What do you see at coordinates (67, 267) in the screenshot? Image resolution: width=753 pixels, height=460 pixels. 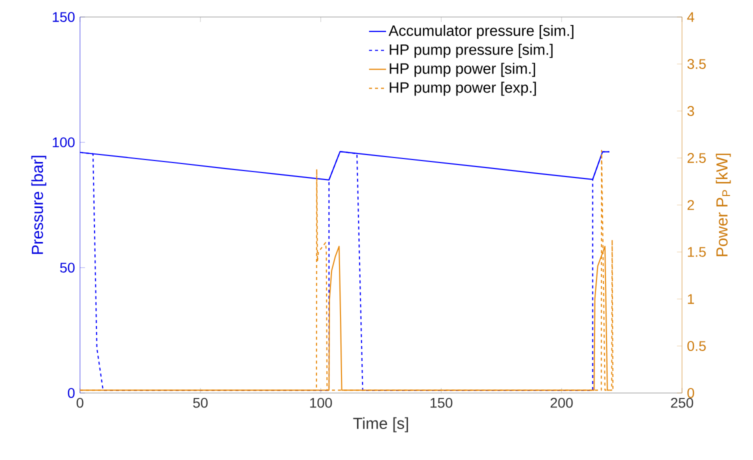 I see `y-tick-label: 50` at bounding box center [67, 267].